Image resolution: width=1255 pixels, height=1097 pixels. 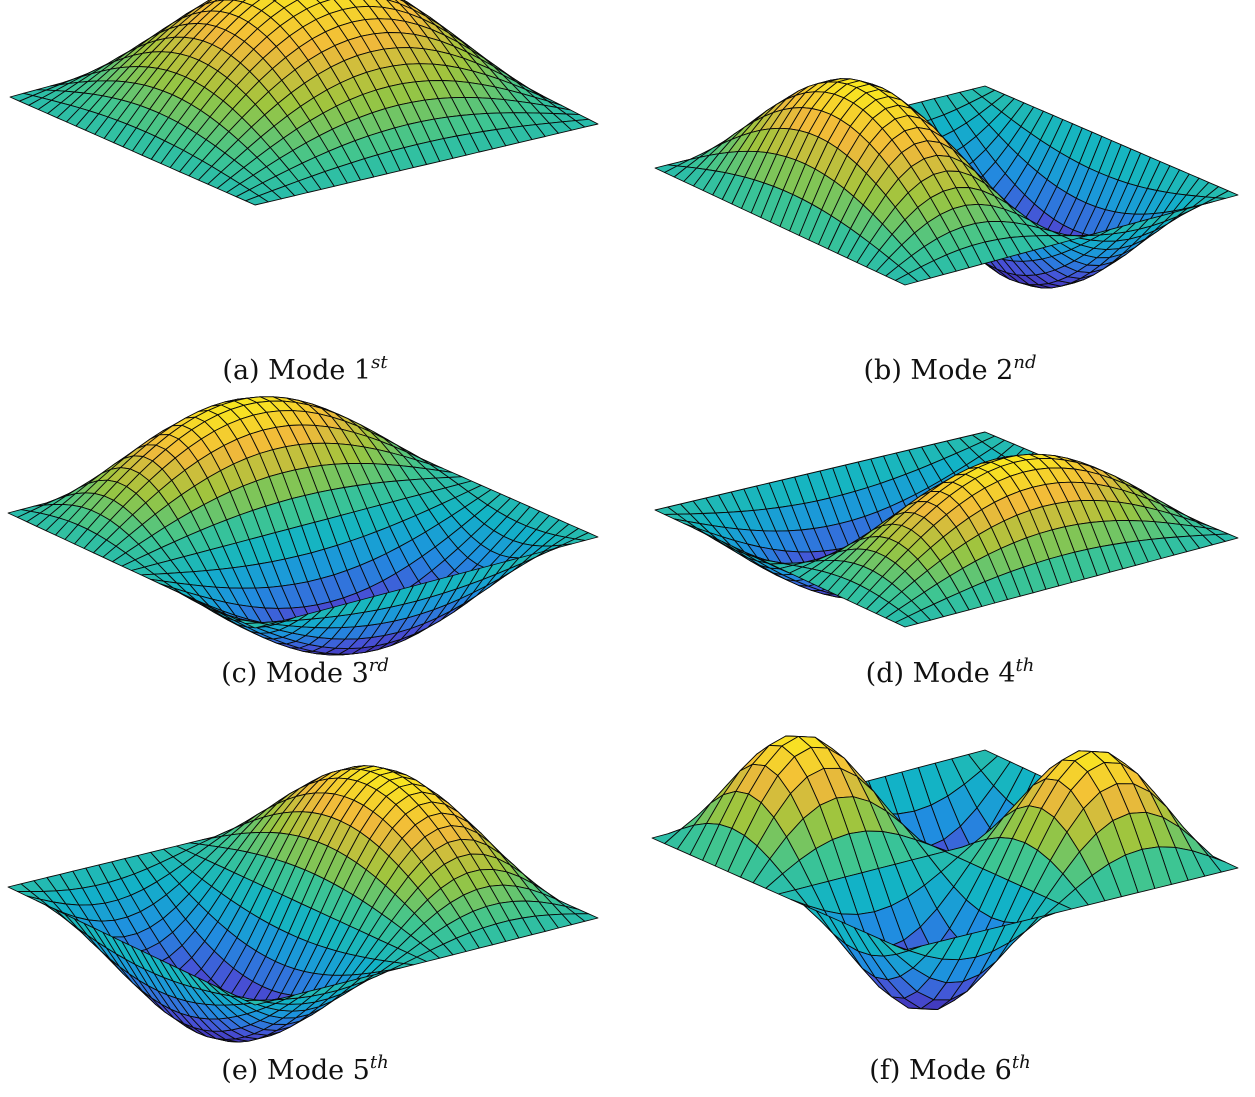 I want to click on caption-mode-5: (e) Mode 5th, so click(x=305, y=1069).